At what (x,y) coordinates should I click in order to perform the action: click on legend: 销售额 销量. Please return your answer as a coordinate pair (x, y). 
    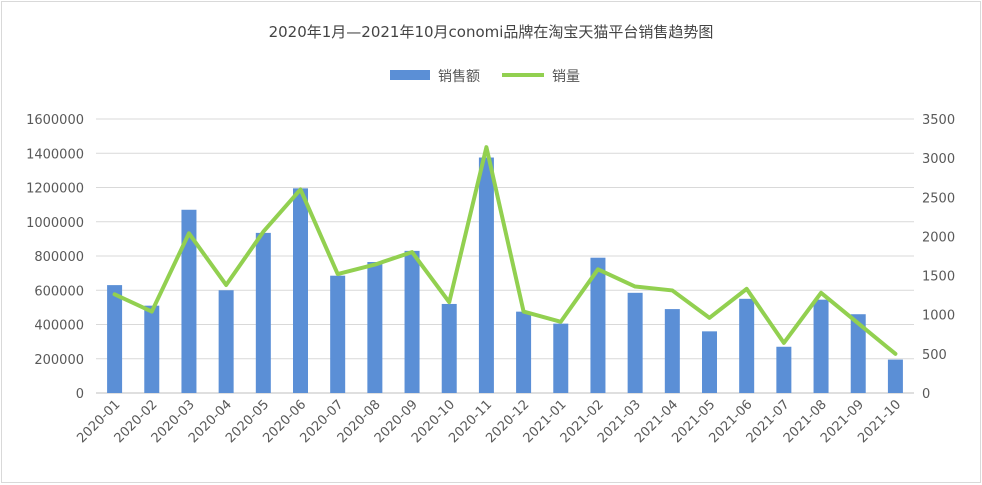
    Looking at the image, I should click on (485, 77).